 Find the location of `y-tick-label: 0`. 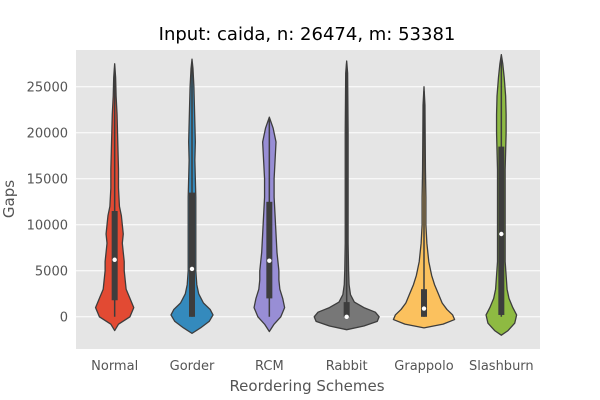

y-tick-label: 0 is located at coordinates (64, 317).